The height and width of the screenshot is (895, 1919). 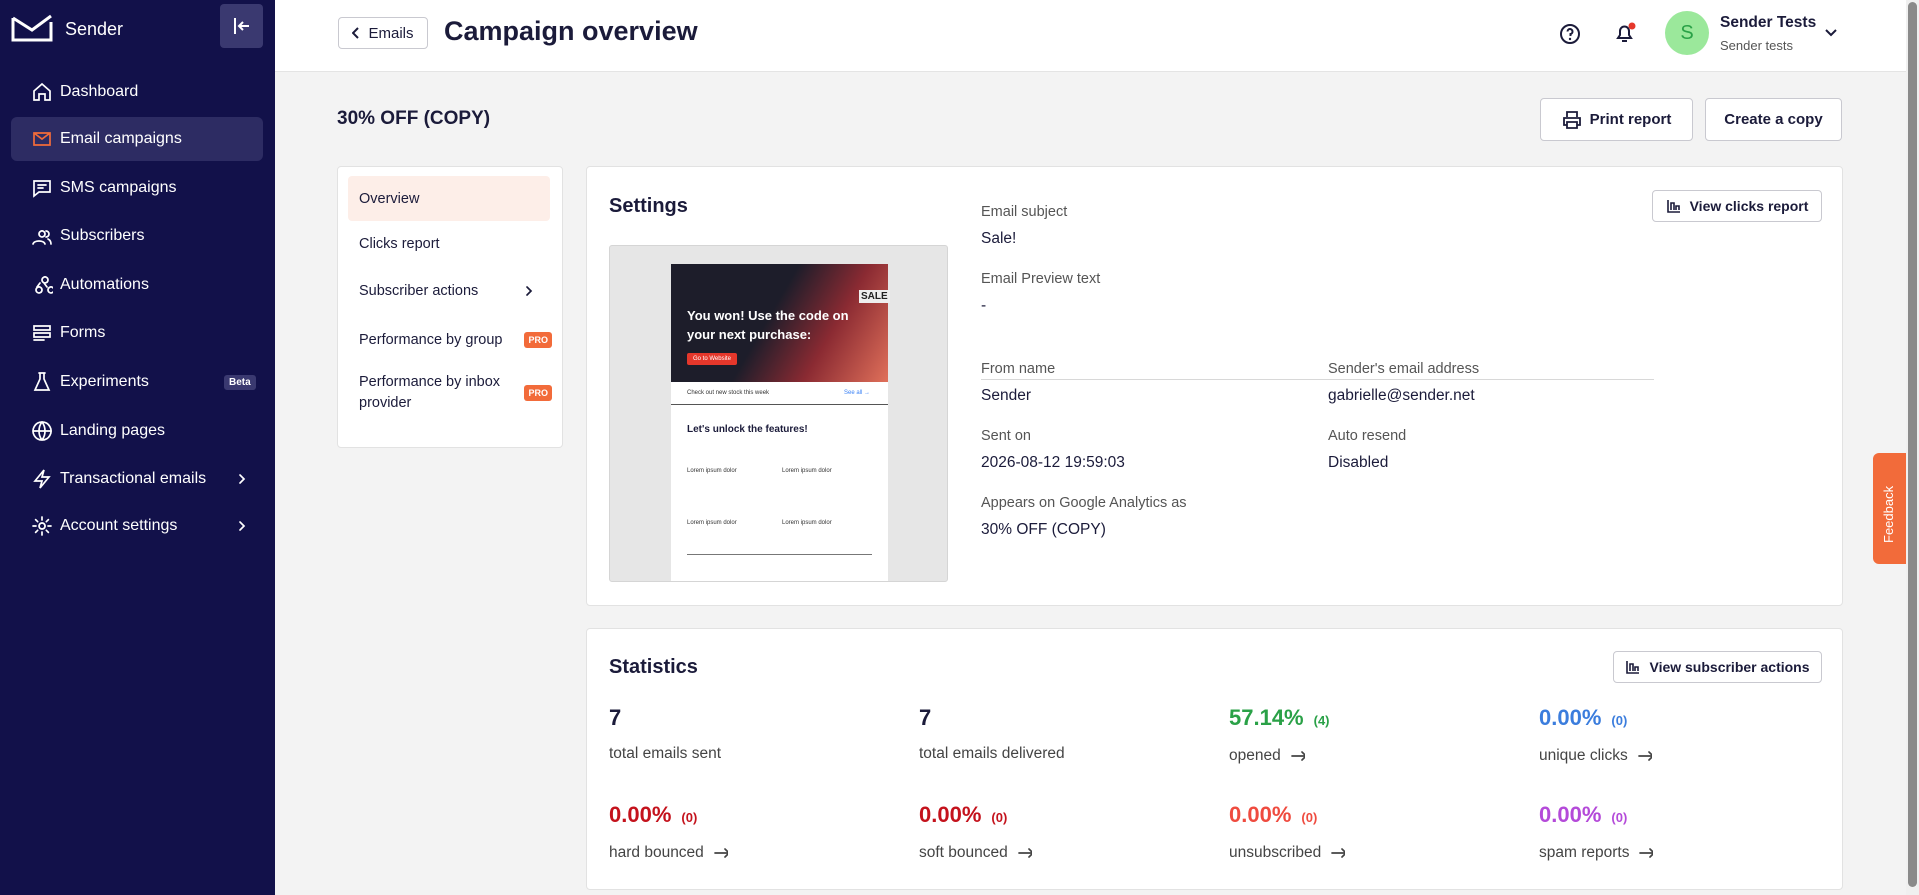 I want to click on nav-item: Dashboard, so click(x=137, y=92).